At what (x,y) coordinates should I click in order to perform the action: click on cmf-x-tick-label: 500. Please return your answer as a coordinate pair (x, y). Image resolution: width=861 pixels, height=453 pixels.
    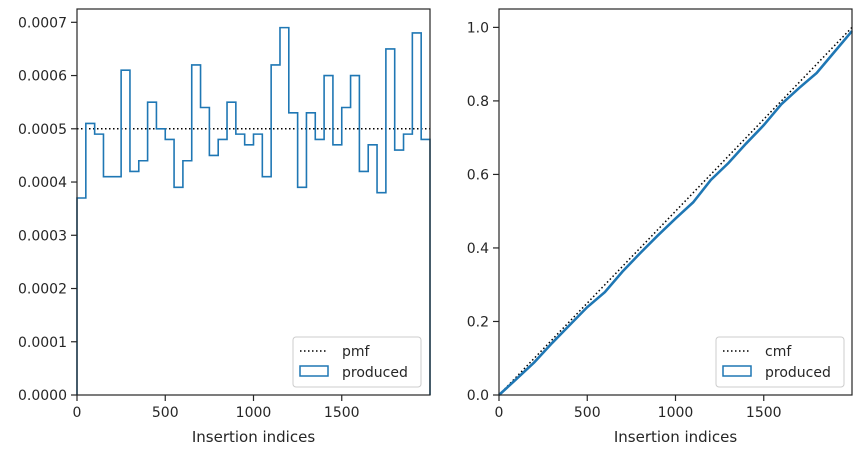
    Looking at the image, I should click on (587, 413).